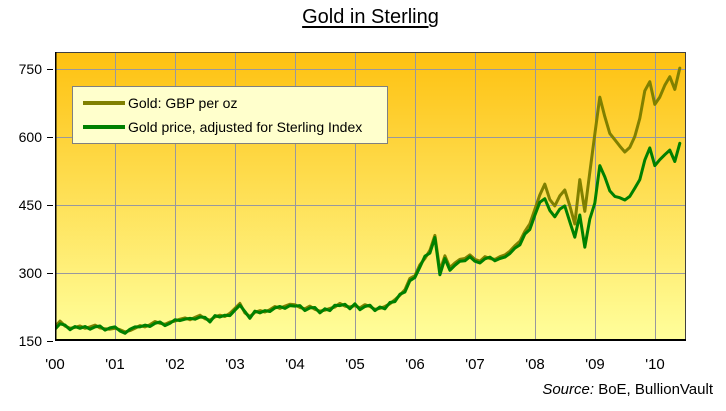  What do you see at coordinates (115, 364) in the screenshot?
I see `x-axis-label: '01` at bounding box center [115, 364].